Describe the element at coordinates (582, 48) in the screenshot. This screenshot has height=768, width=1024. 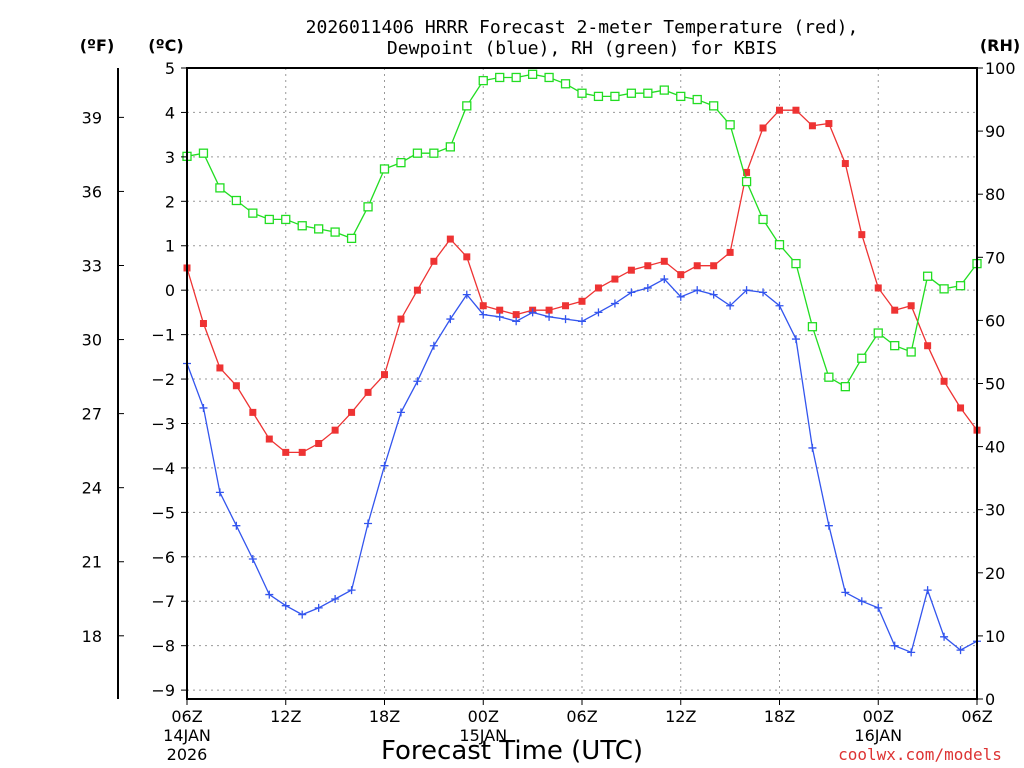
I see `chart-title-line2: Dewpoint (blue), RH (green) for KBIS` at that location.